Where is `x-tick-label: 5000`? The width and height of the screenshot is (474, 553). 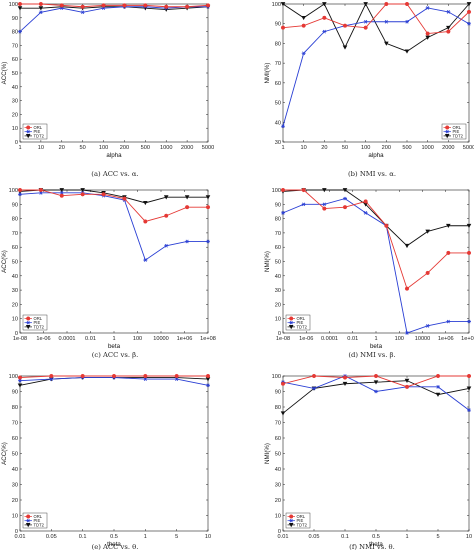
x-tick-label: 5000 is located at coordinates (208, 148).